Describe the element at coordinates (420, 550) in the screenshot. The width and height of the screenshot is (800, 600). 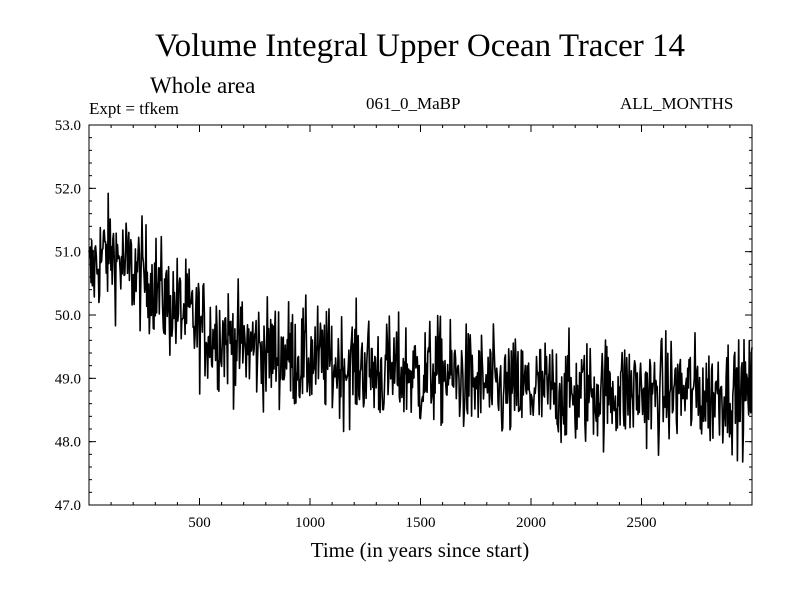
I see `x-axis-label: Time (in years since start)` at that location.